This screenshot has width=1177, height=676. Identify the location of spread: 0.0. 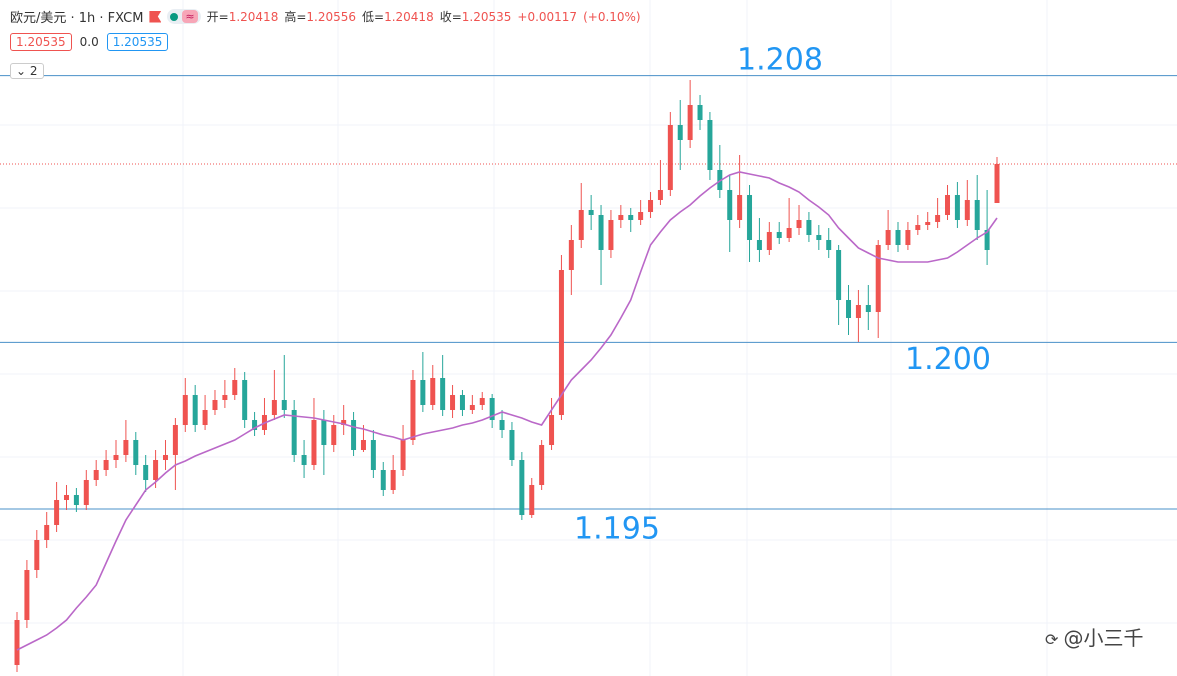
(89, 42).